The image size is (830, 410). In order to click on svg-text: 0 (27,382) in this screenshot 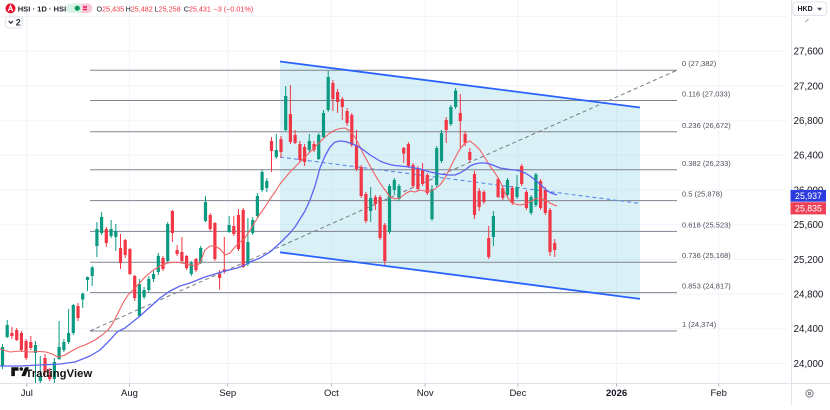, I will do `click(699, 63)`.